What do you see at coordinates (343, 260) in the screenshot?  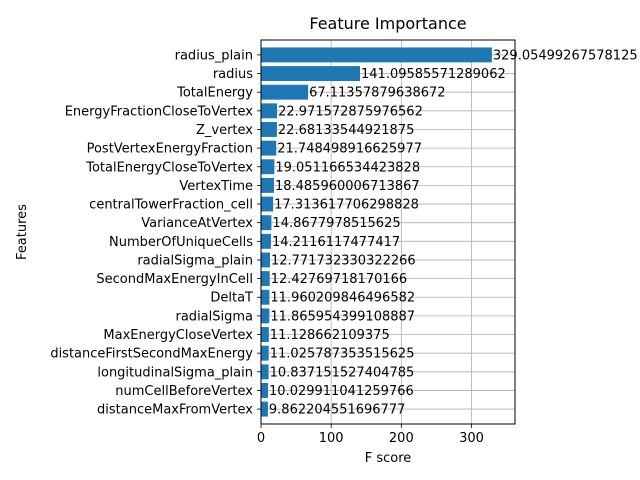 I see `value-label: 12.771732330322266` at bounding box center [343, 260].